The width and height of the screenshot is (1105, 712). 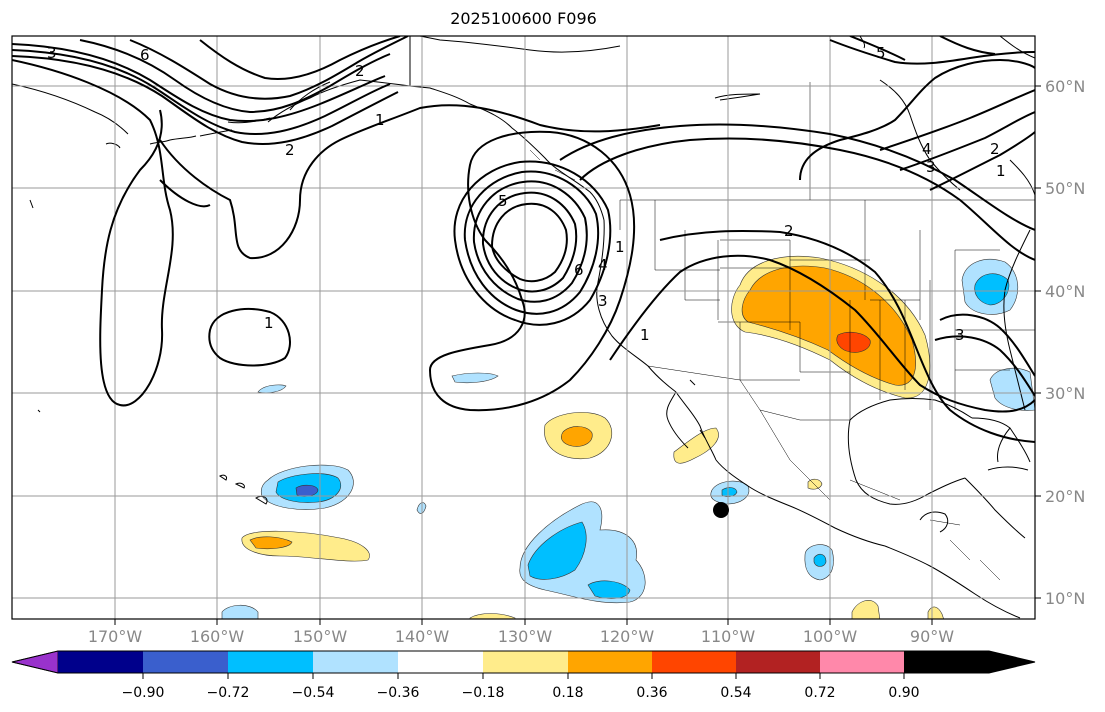 What do you see at coordinates (728, 636) in the screenshot?
I see `lon-label: 110°W` at bounding box center [728, 636].